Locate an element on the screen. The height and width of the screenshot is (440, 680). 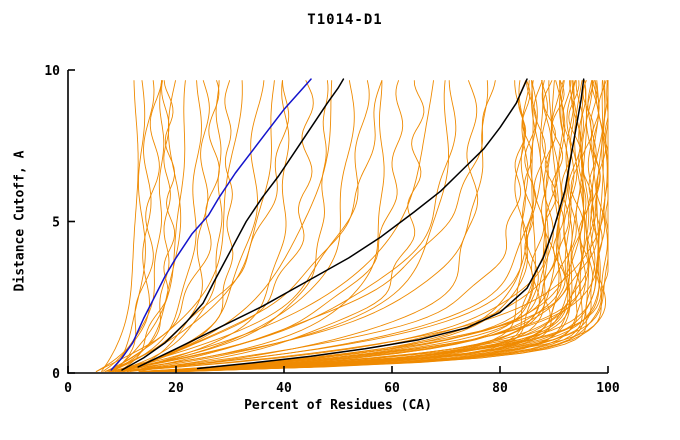
x-tick-label: 80 is located at coordinates (500, 388).